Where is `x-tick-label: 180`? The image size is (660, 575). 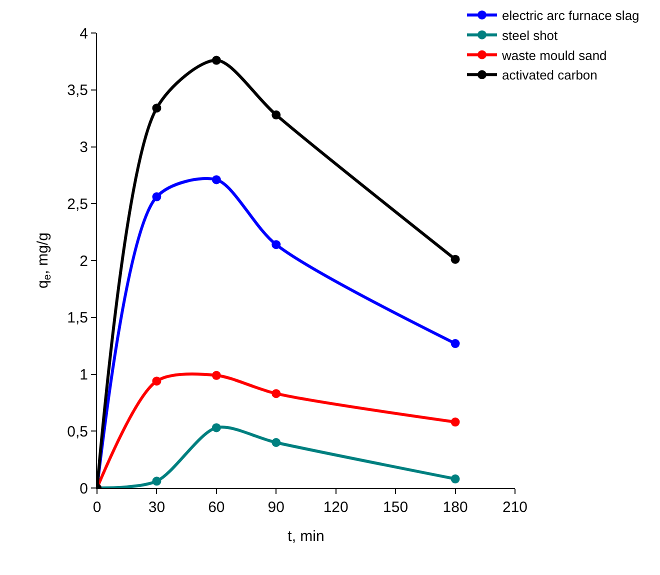 x-tick-label: 180 is located at coordinates (455, 507).